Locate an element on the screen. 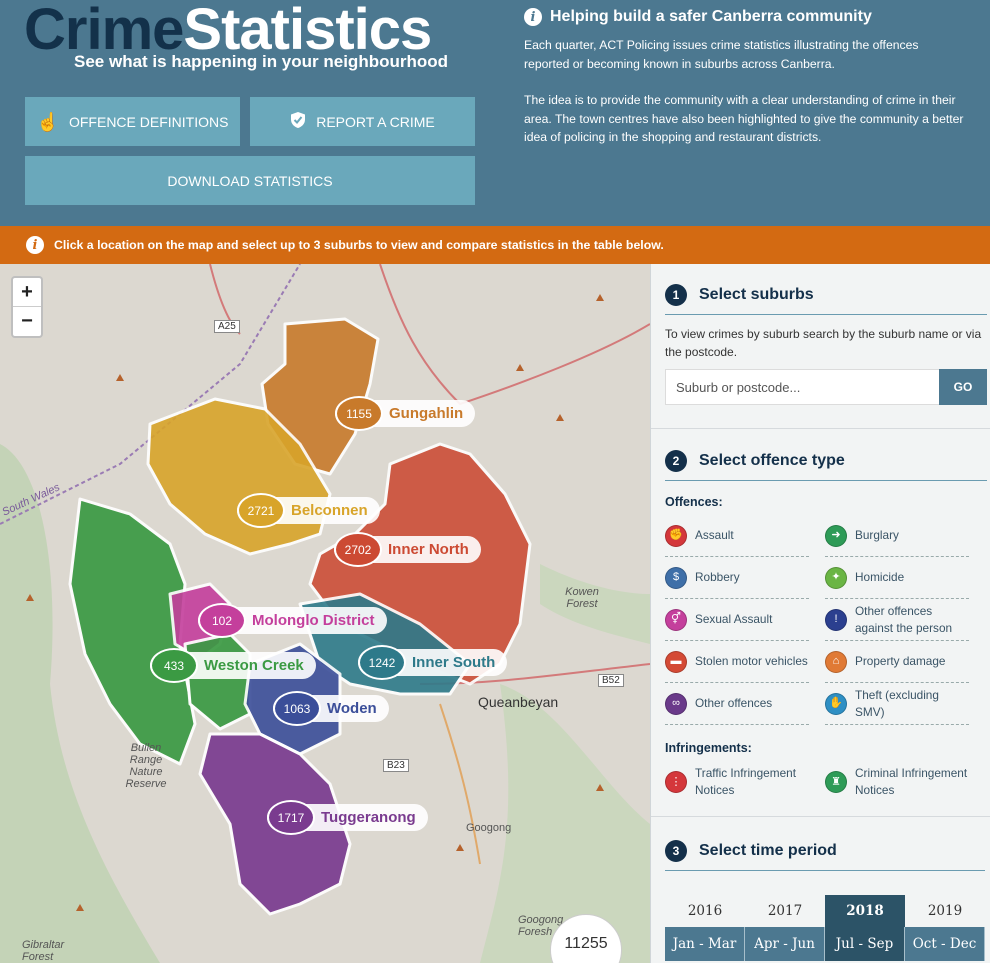 This screenshot has width=990, height=963. section-heading: 2 Select offence type is located at coordinates (826, 465).